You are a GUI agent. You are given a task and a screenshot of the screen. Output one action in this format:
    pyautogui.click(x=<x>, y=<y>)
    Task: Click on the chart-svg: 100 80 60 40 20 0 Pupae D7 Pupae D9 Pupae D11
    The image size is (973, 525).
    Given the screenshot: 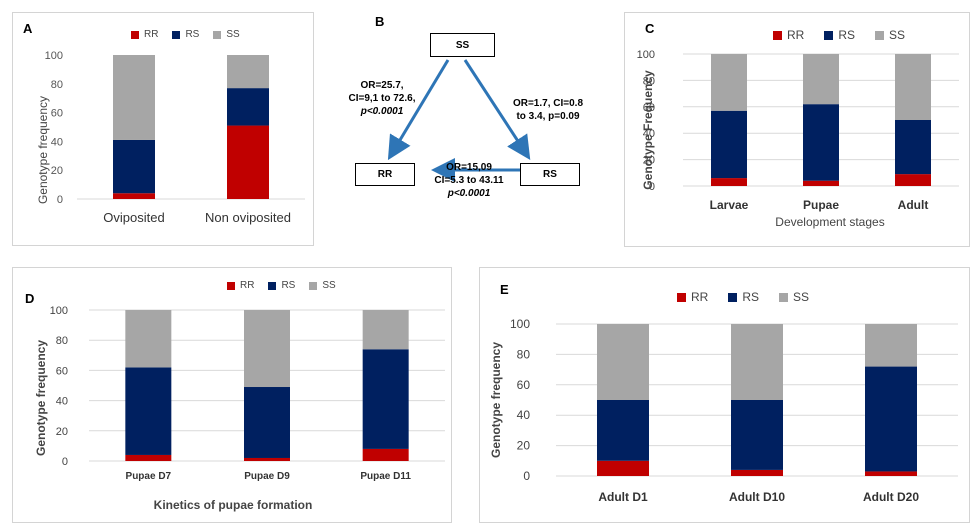 What is the action you would take?
    pyautogui.click(x=247, y=393)
    